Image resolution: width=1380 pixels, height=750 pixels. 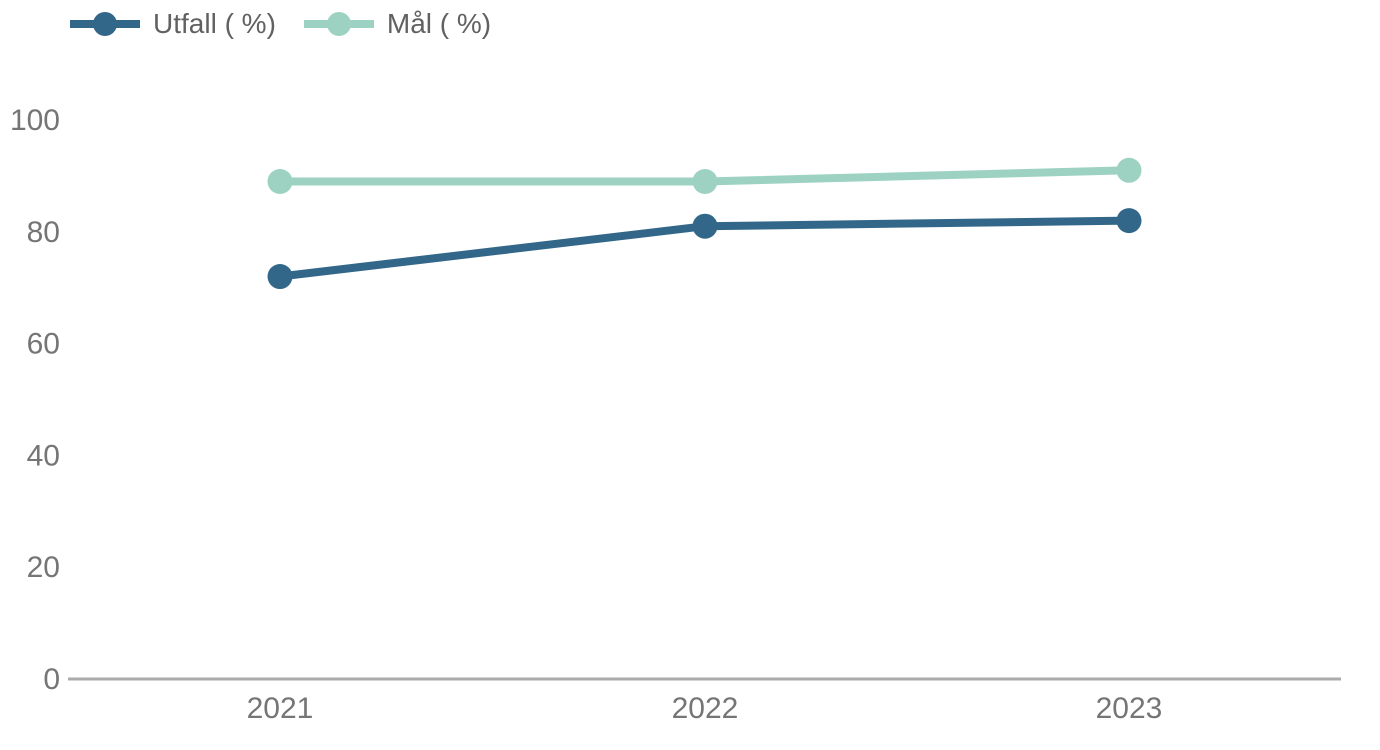 I want to click on y-tick-label-60: 60, so click(x=43, y=344).